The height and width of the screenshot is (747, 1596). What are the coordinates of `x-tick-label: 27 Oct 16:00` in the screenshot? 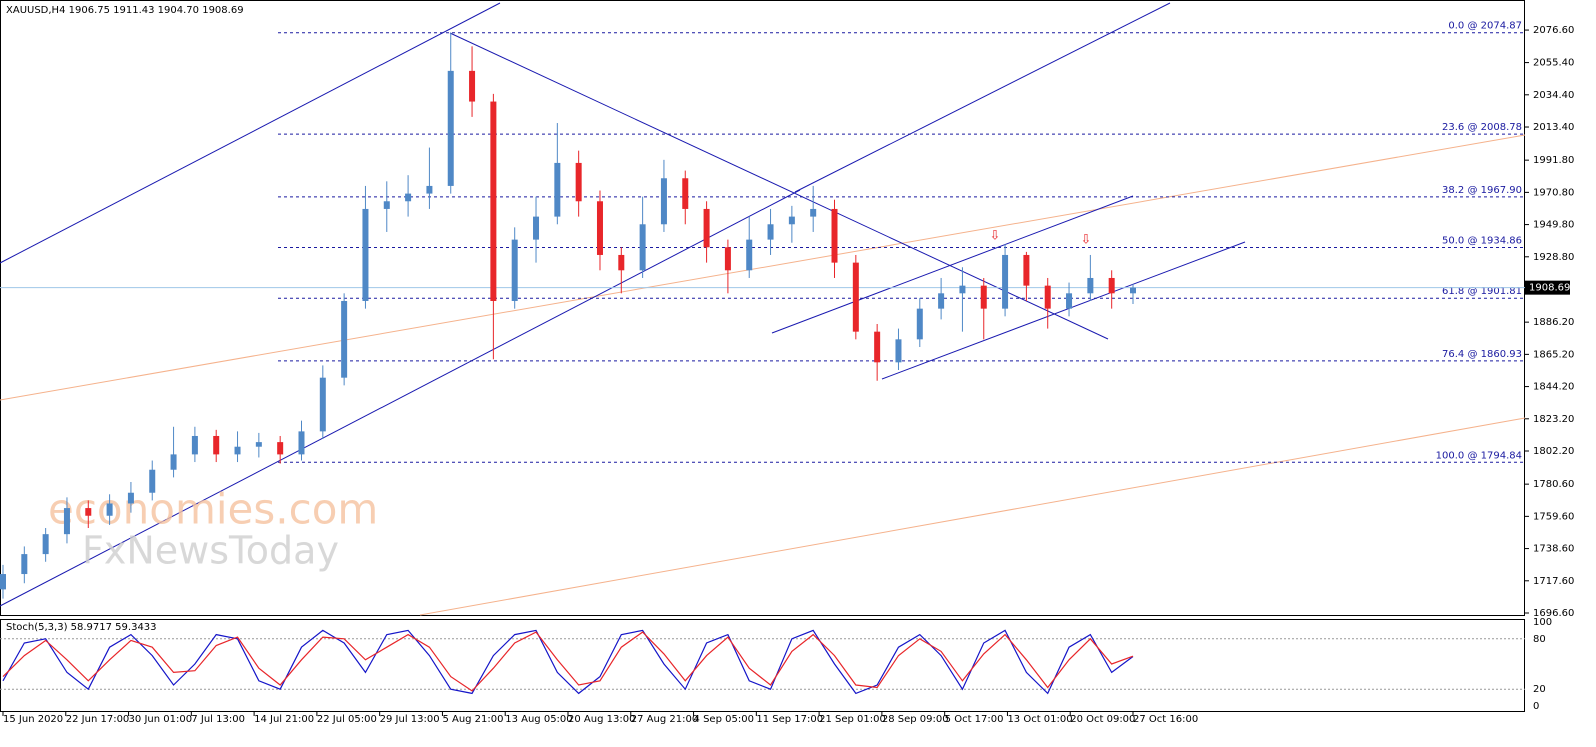 It's located at (1165, 719).